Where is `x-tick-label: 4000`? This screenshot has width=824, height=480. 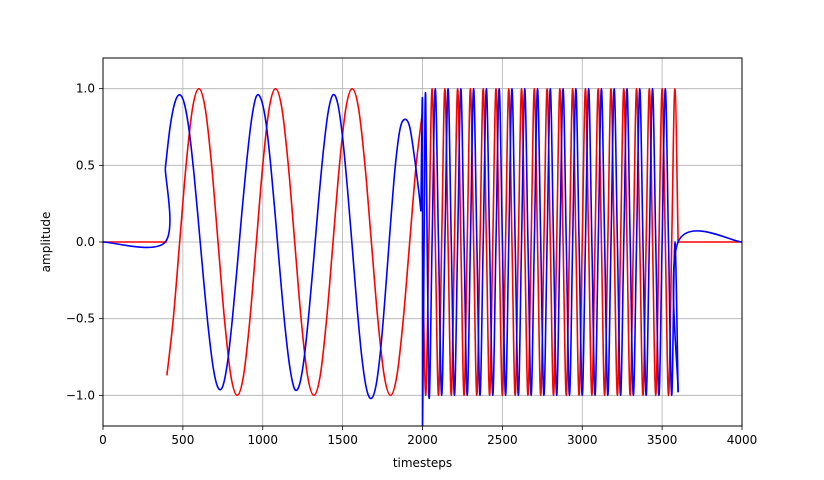 x-tick-label: 4000 is located at coordinates (742, 440).